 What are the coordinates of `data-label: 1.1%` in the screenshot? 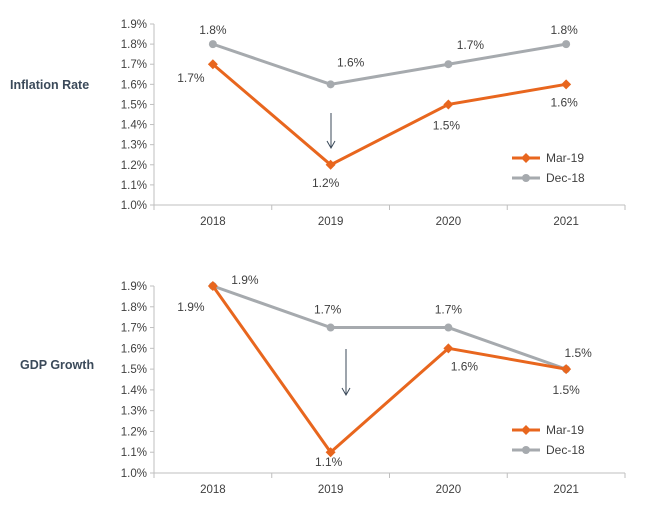 It's located at (329, 462).